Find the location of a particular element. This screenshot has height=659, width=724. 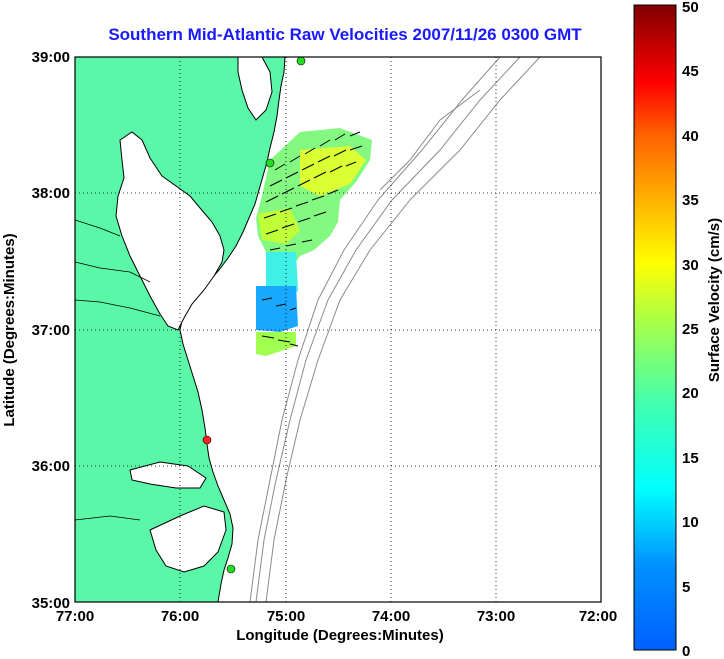

colorbar-tick-label: 10 is located at coordinates (690, 522).